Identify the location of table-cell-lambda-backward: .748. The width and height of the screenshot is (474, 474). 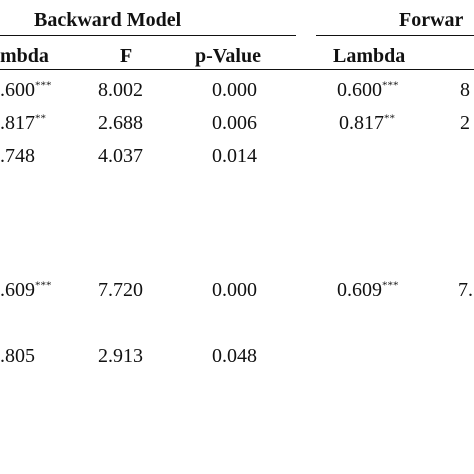
(17, 156).